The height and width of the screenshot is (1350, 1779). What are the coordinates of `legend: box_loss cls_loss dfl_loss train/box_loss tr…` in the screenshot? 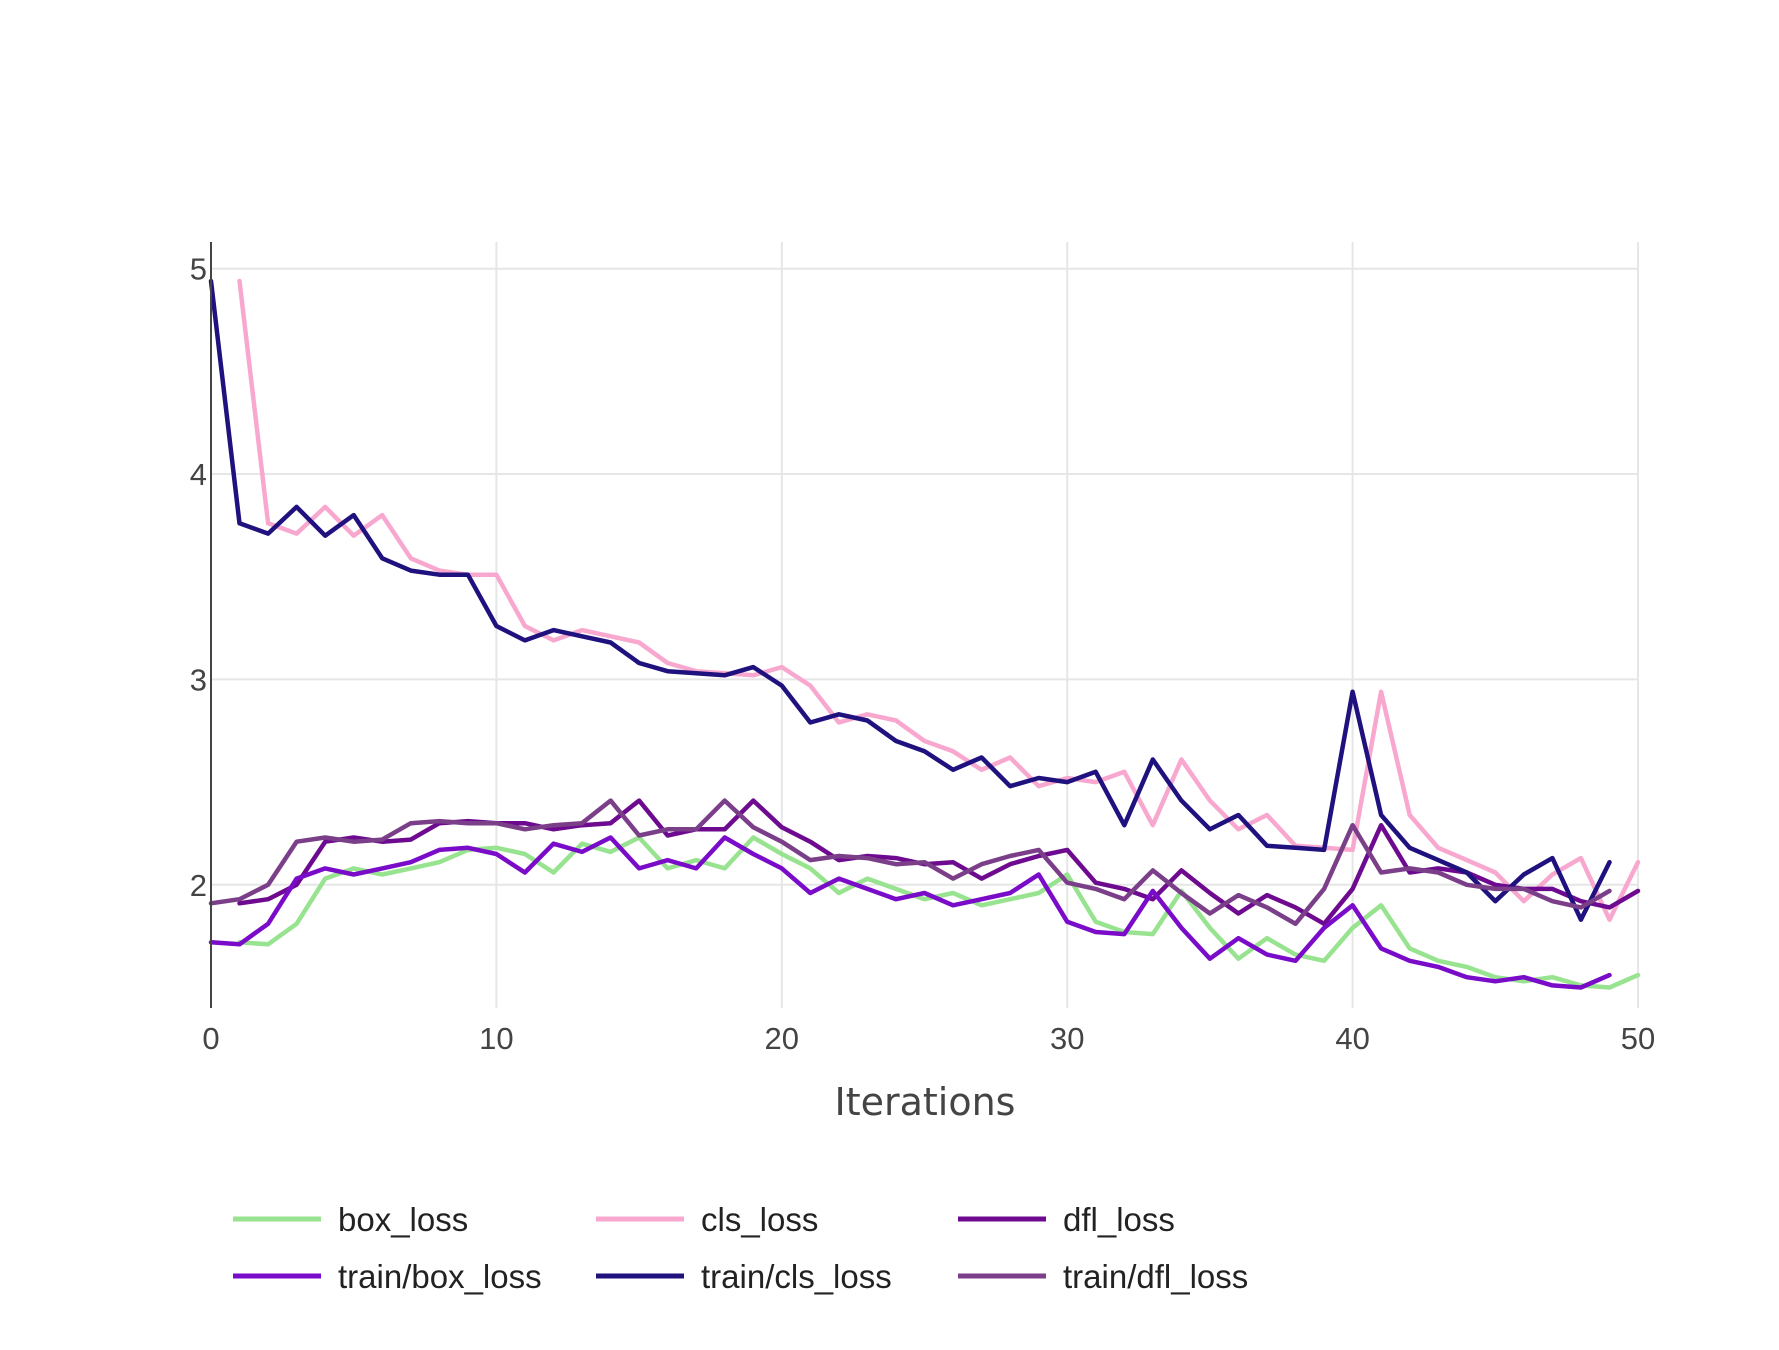 It's located at (740, 1248).